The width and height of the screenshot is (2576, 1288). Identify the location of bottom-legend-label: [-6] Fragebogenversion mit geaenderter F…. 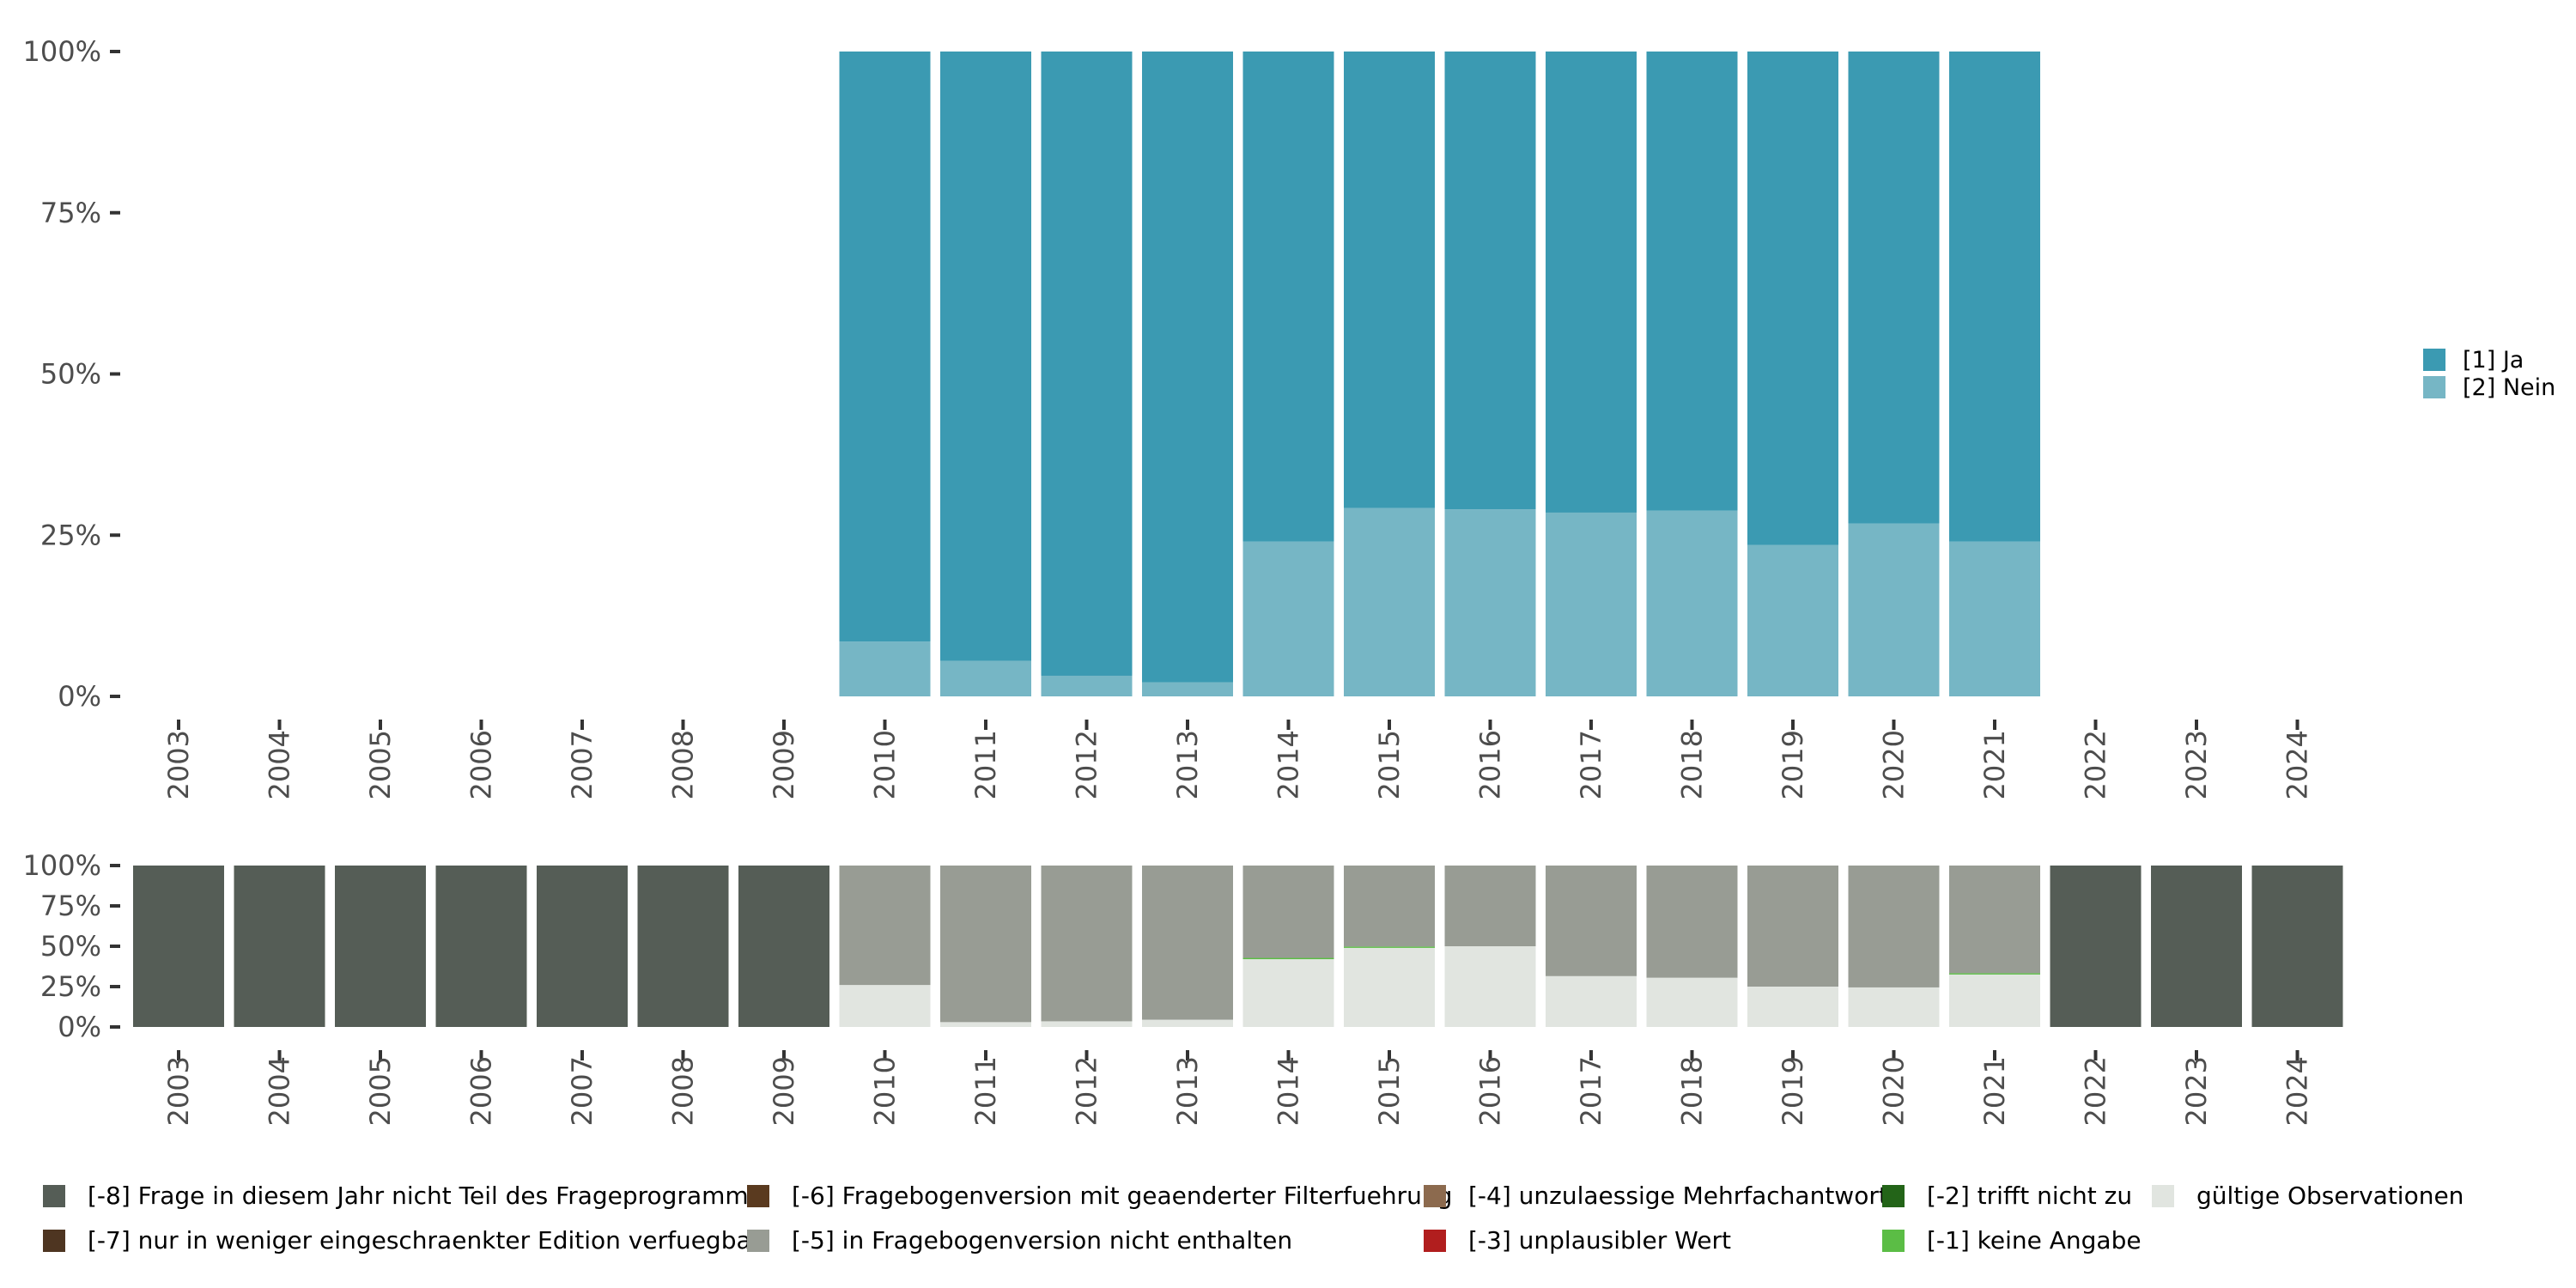
(1122, 1196).